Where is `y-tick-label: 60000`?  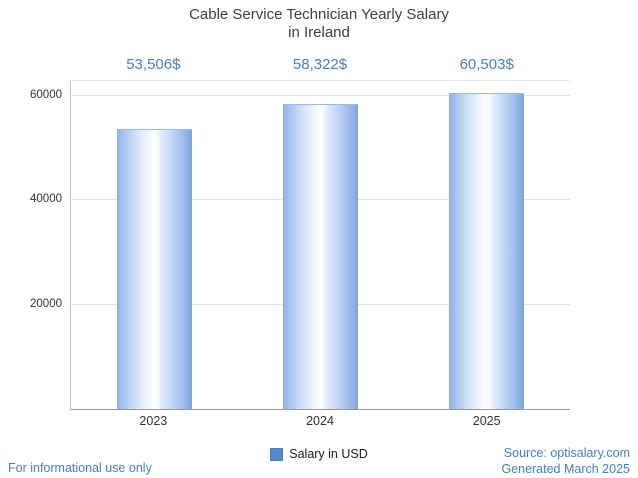
y-tick-label: 60000 is located at coordinates (46, 95).